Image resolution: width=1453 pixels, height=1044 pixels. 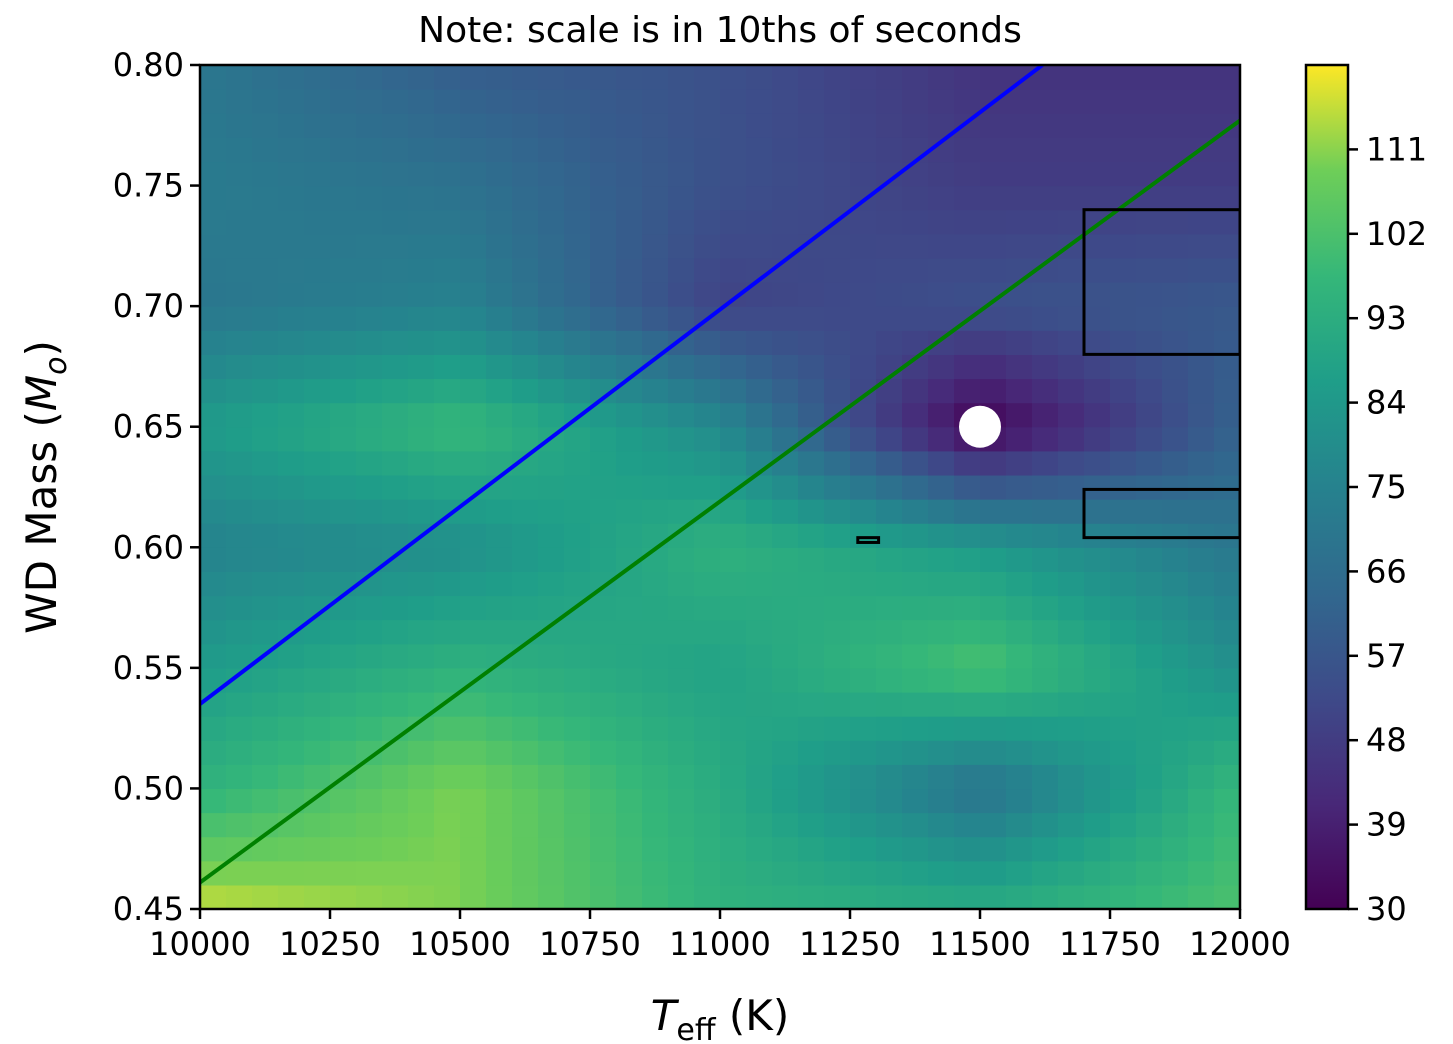 I want to click on x-axis-label-main: T, so click(x=665, y=1015).